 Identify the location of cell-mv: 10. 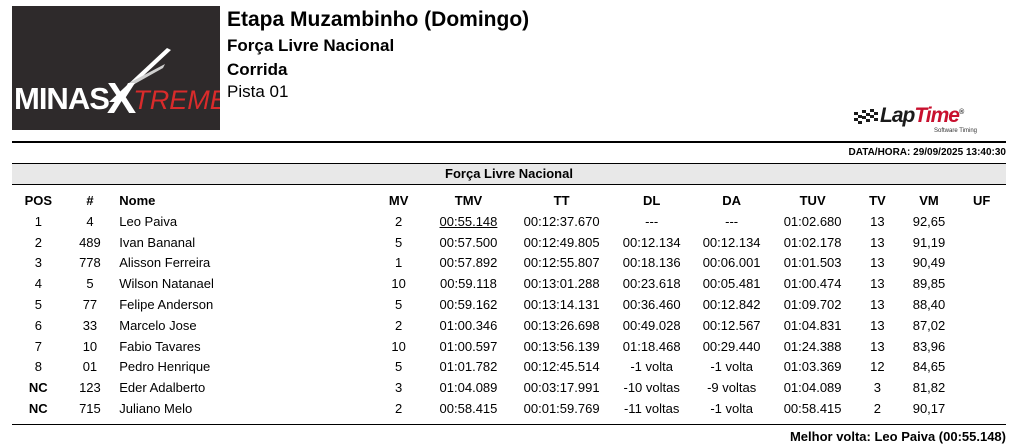
(398, 284).